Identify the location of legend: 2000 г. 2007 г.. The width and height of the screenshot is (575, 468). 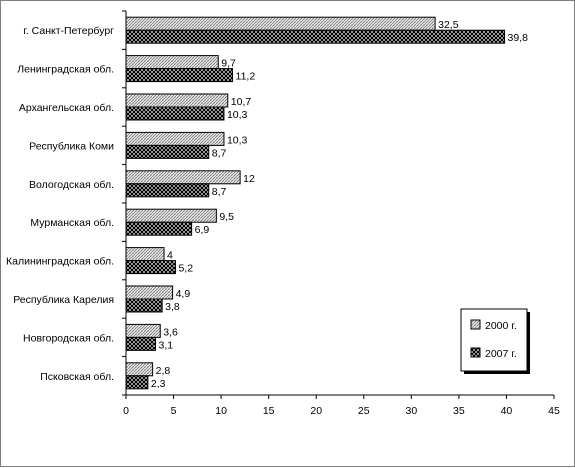
(495, 341).